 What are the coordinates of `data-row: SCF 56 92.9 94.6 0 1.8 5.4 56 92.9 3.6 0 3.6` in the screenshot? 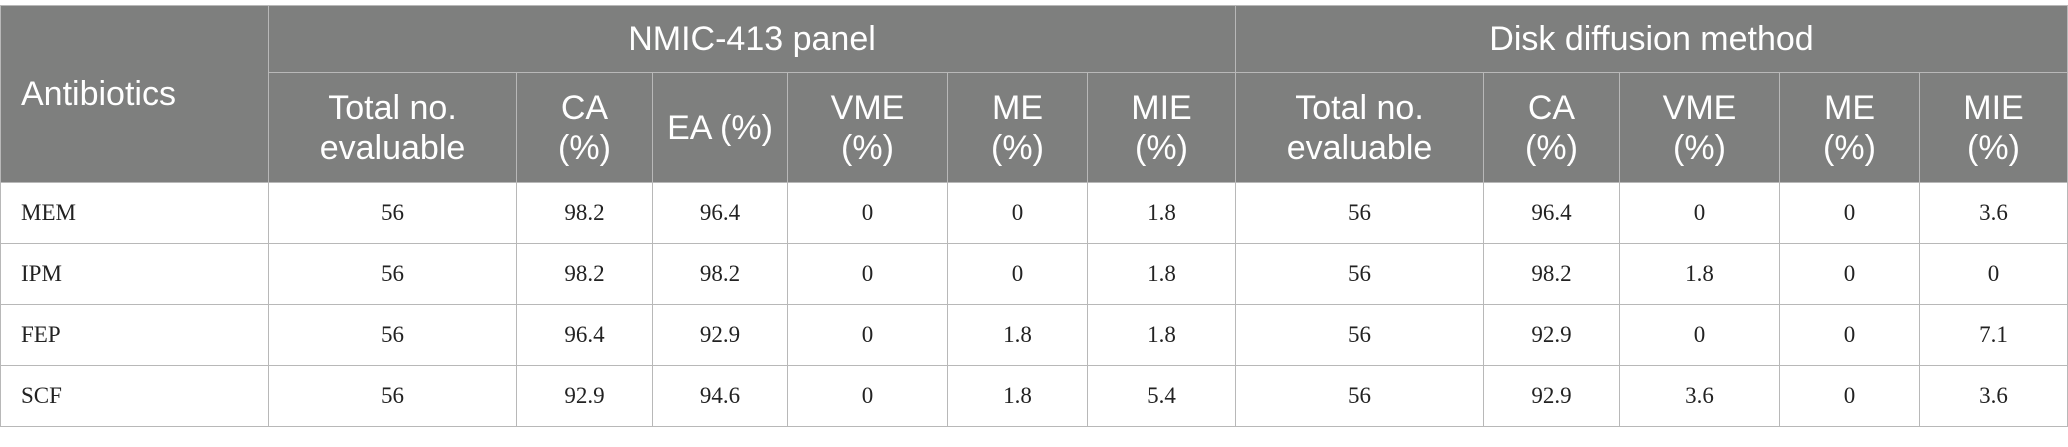 It's located at (1034, 396).